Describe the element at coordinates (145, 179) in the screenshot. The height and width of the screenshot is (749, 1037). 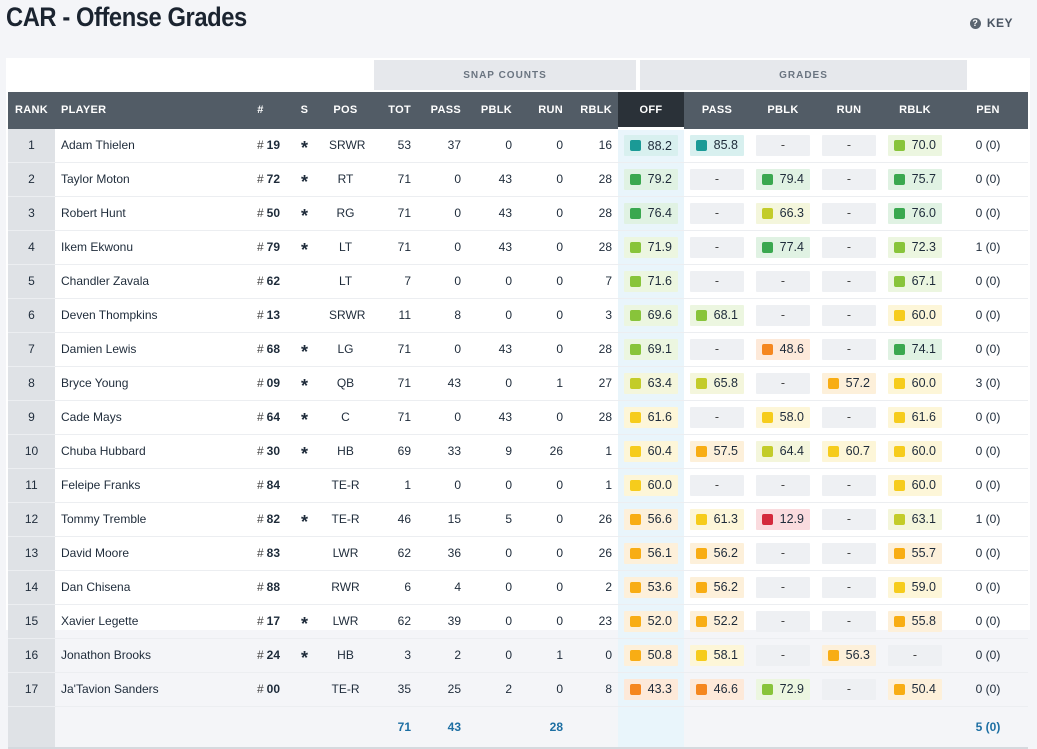
I see `player-name-link: Taylor Moton` at that location.